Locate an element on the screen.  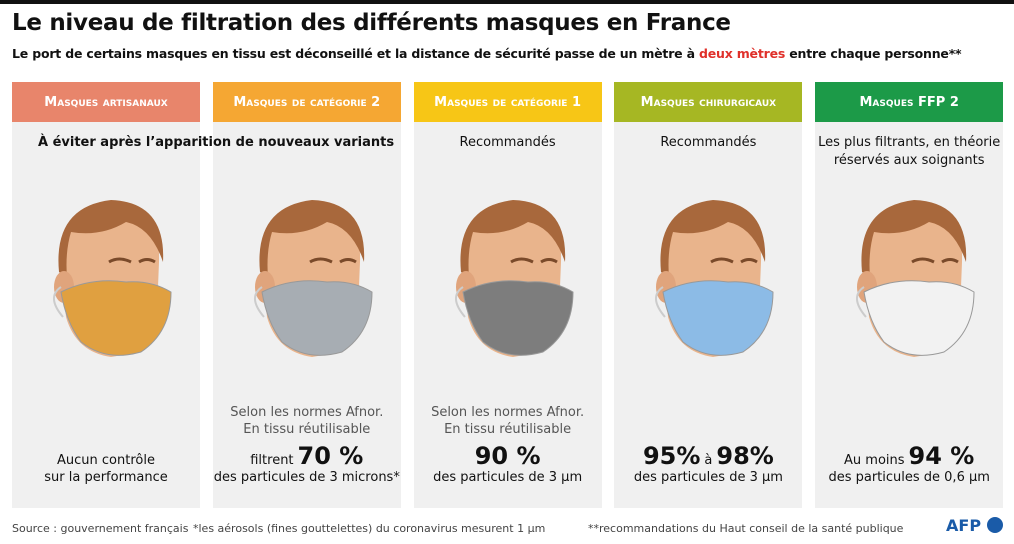
caption-line: des particules de 3 microns* is located at coordinates (306, 477).